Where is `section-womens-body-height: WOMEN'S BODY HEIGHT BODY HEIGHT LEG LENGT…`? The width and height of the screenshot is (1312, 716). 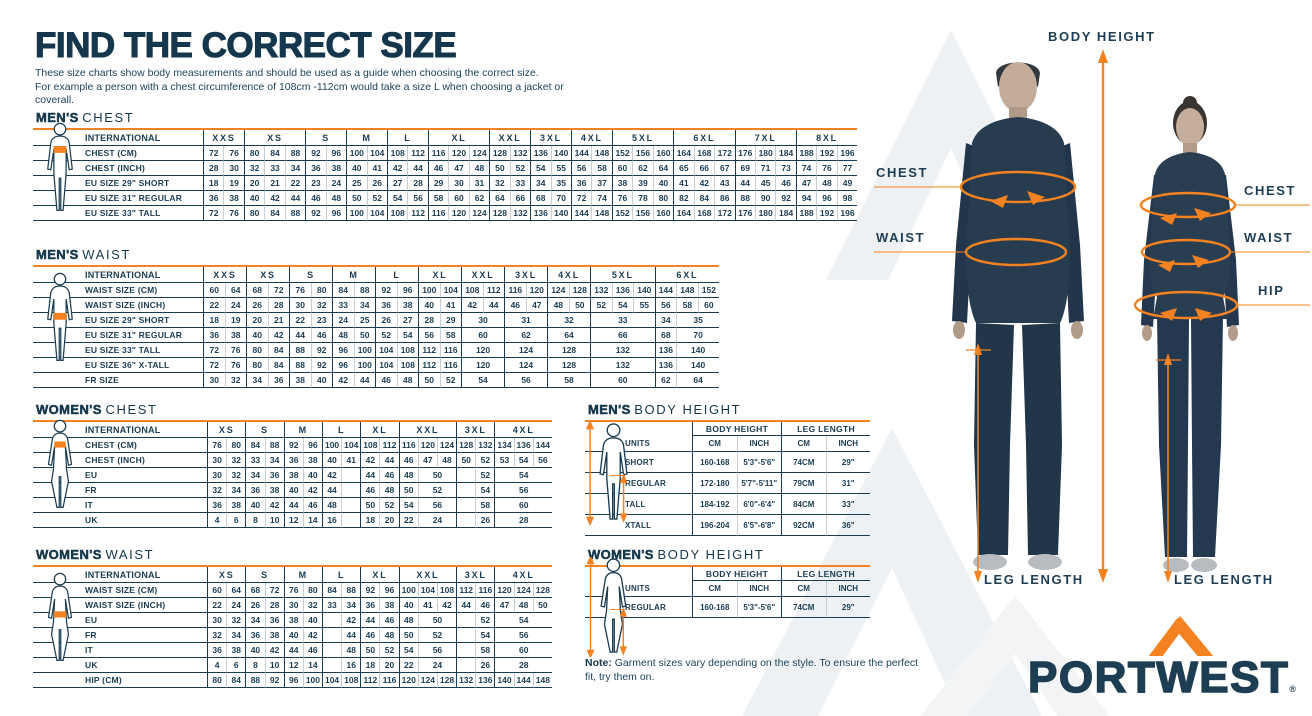 section-womens-body-height: WOMEN'S BODY HEIGHT BODY HEIGHT LEG LENGT… is located at coordinates (727, 603).